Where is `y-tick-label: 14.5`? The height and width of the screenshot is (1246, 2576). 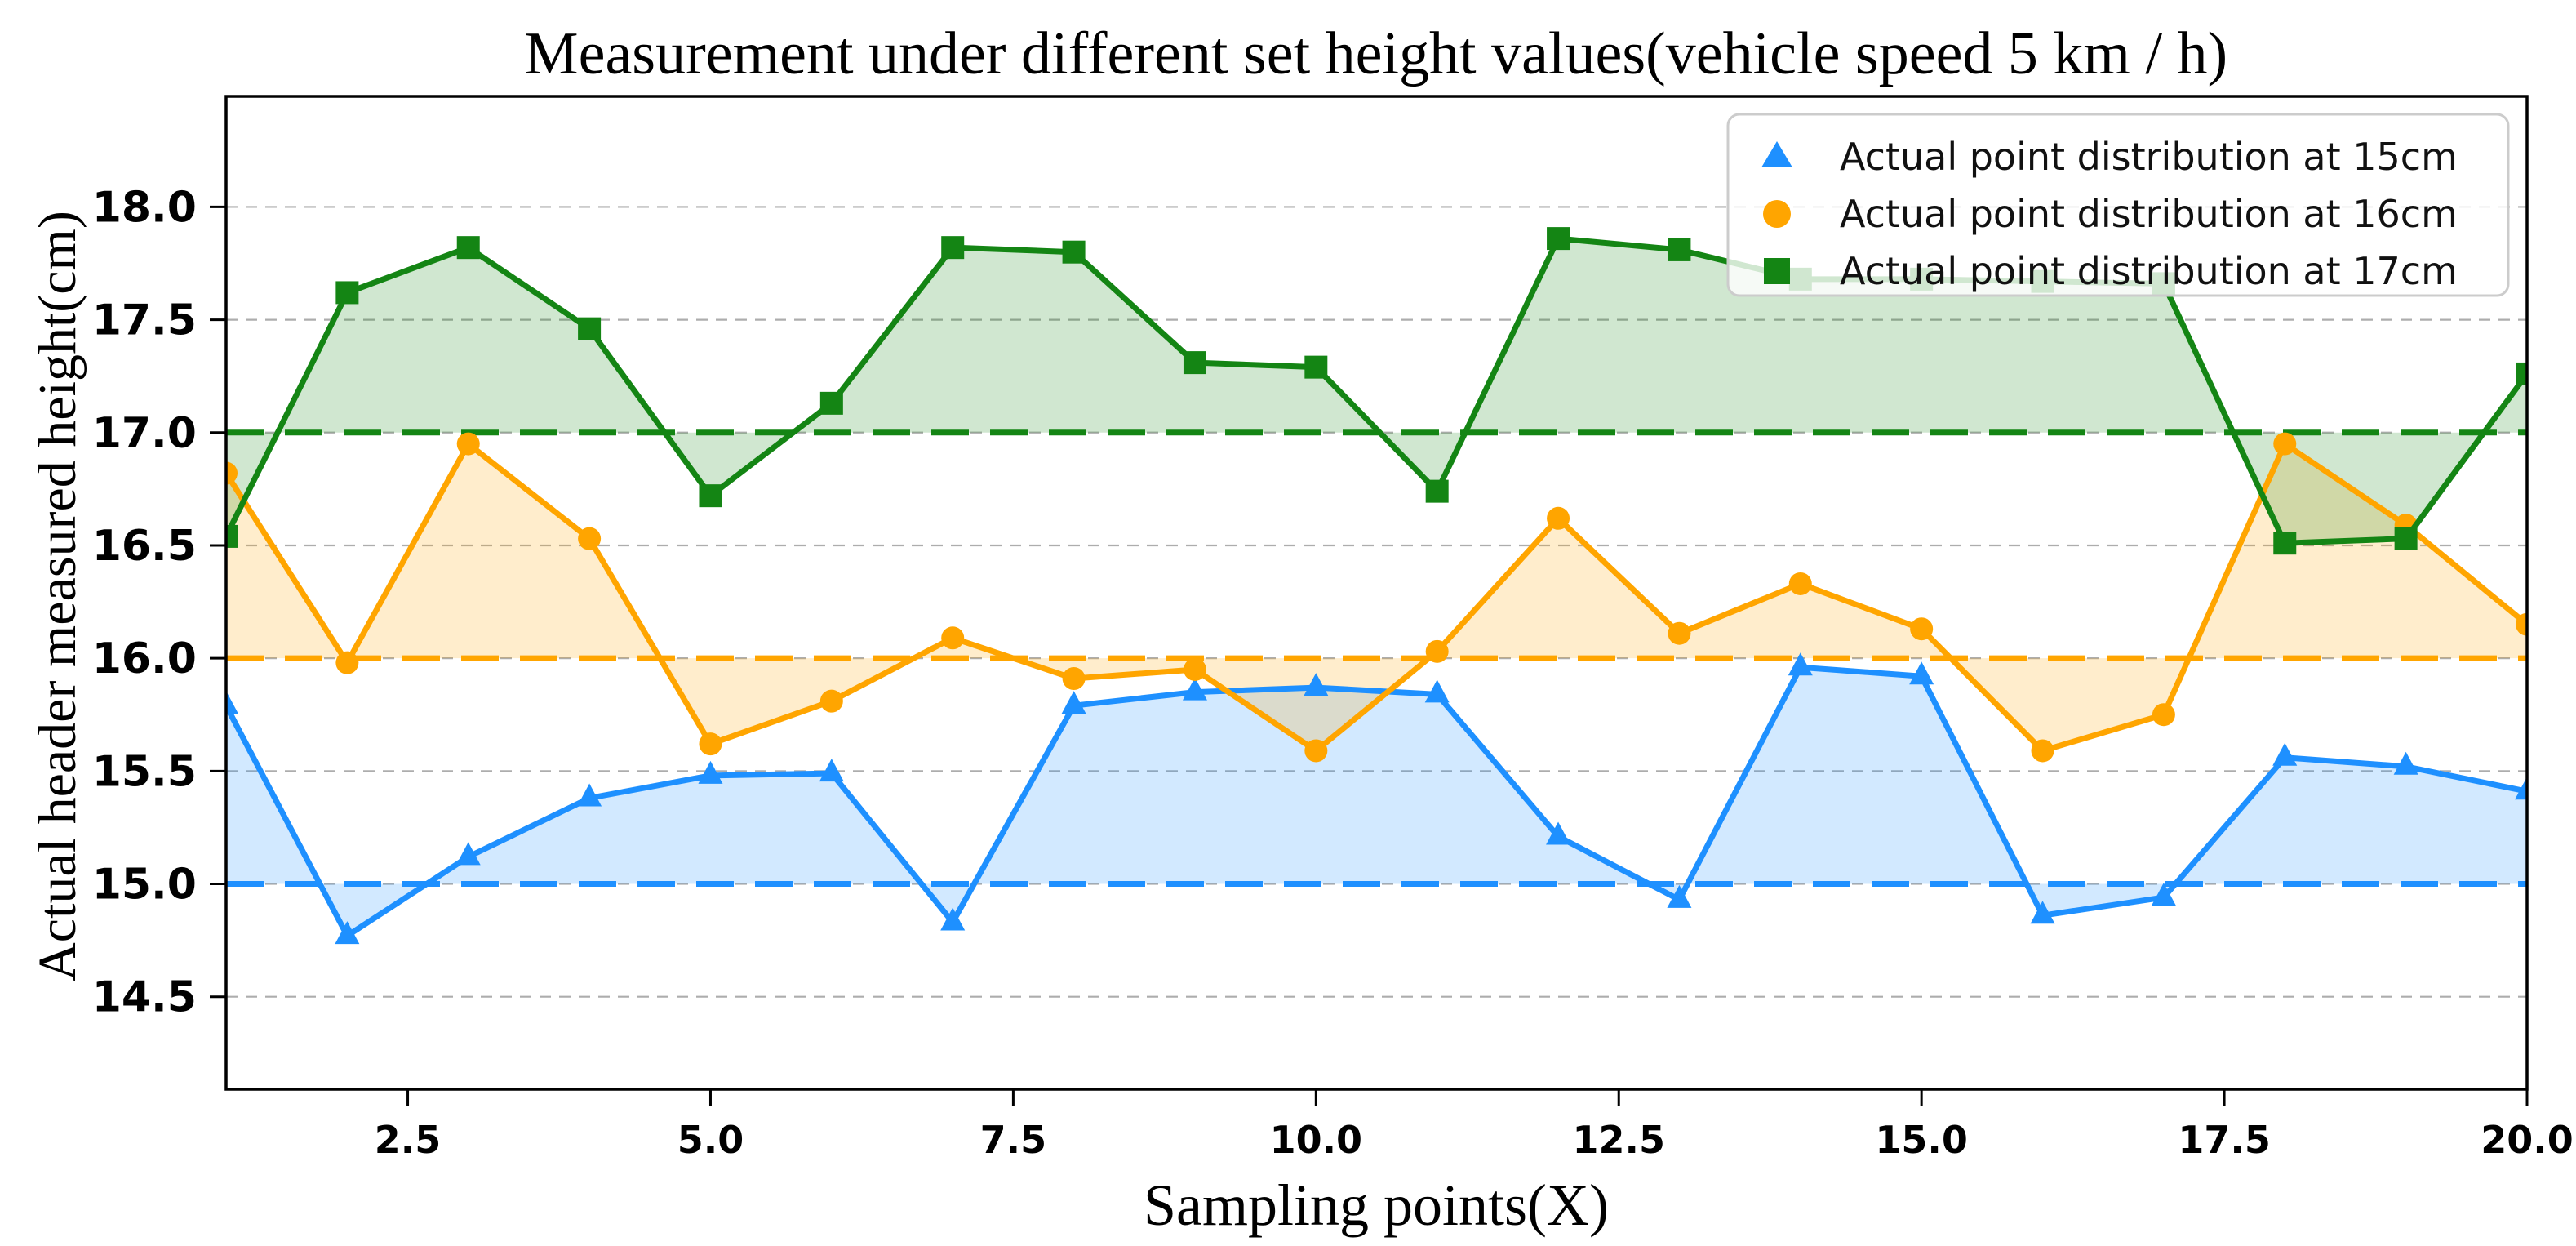
y-tick-label: 14.5 is located at coordinates (144, 998).